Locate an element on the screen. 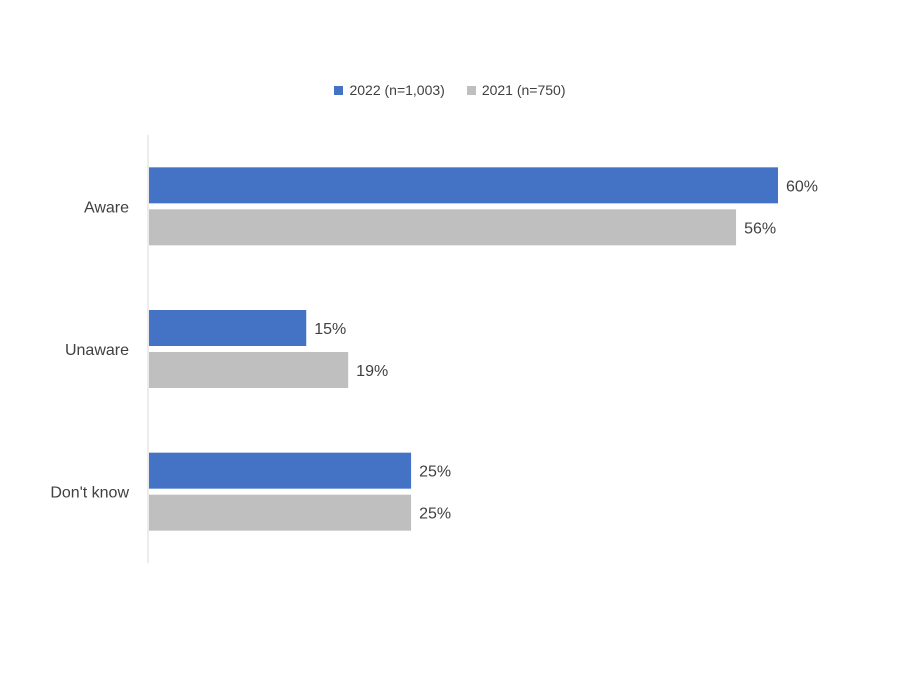 This screenshot has width=900, height=675. bar-aware-2021 is located at coordinates (443, 227).